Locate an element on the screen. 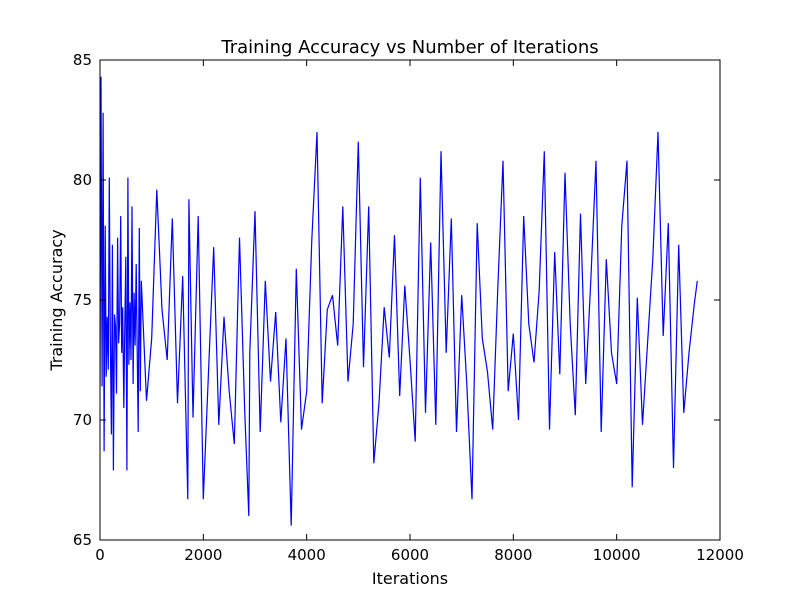 The image size is (800, 604). x-tick-label: 6000 is located at coordinates (410, 555).